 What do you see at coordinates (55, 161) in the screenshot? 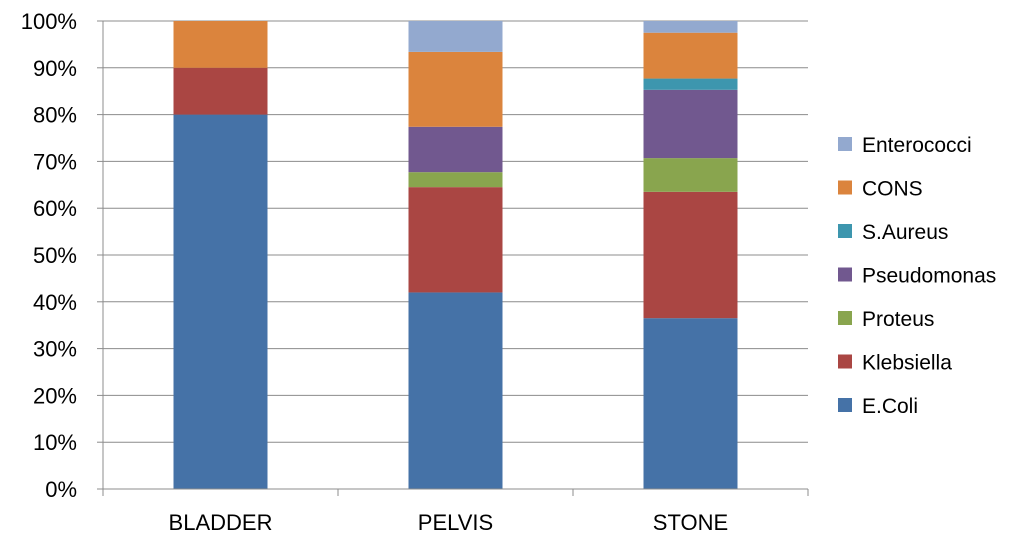
I see `y-tick-label: 70%` at bounding box center [55, 161].